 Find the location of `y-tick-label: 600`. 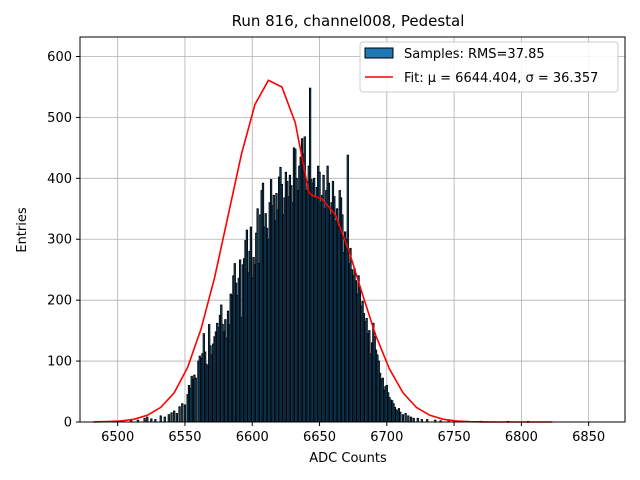

y-tick-label: 600 is located at coordinates (59, 57).